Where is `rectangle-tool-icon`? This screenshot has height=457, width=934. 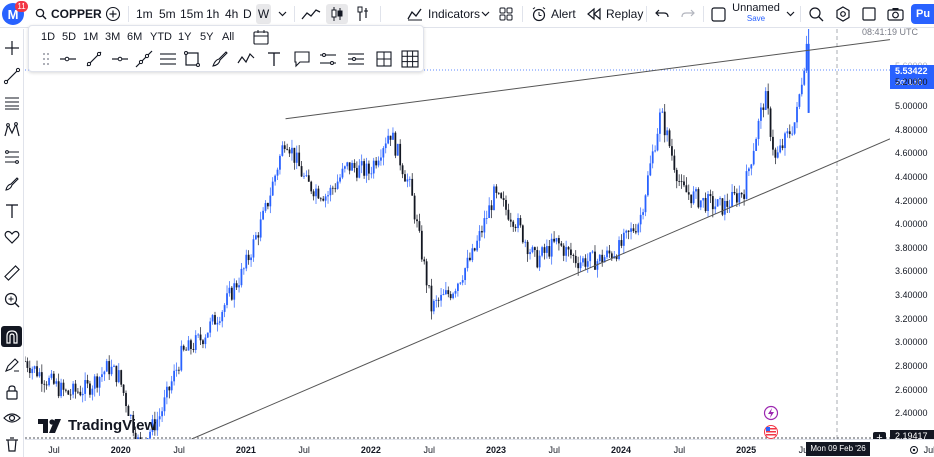 rectangle-tool-icon is located at coordinates (192, 59).